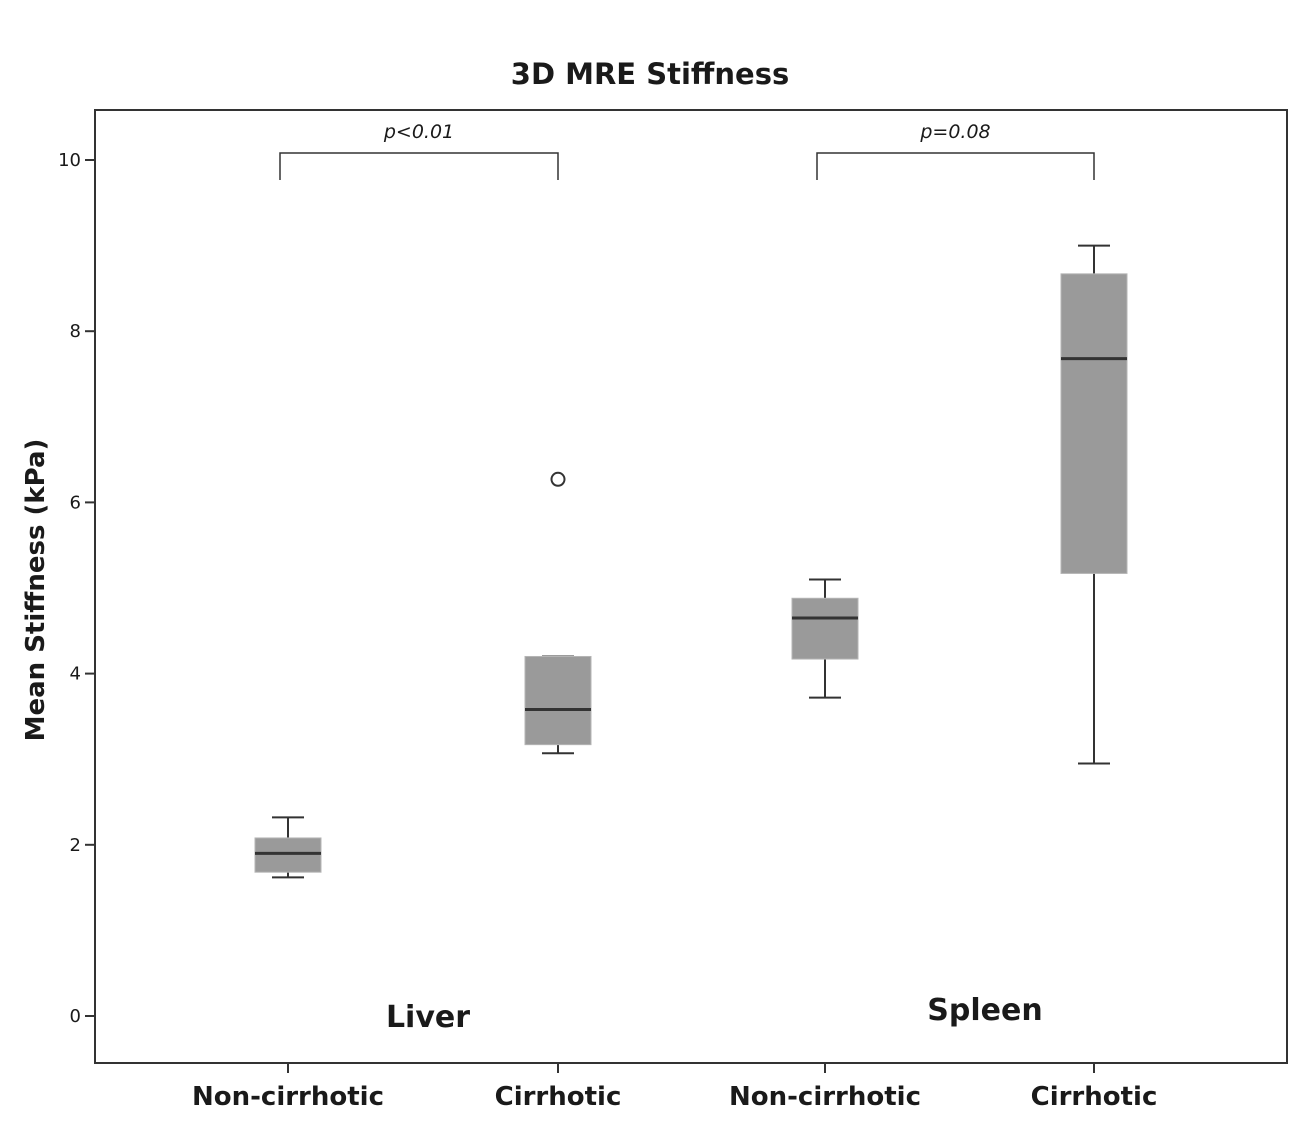 This screenshot has height=1125, width=1302. What do you see at coordinates (75, 1016) in the screenshot?
I see `y-tick-label: 0` at bounding box center [75, 1016].